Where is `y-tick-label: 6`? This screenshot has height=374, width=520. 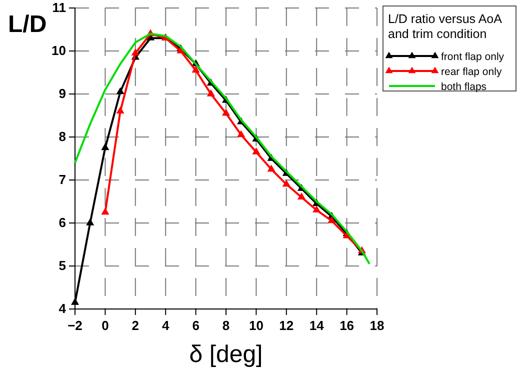 y-tick-label: 6 is located at coordinates (62, 222).